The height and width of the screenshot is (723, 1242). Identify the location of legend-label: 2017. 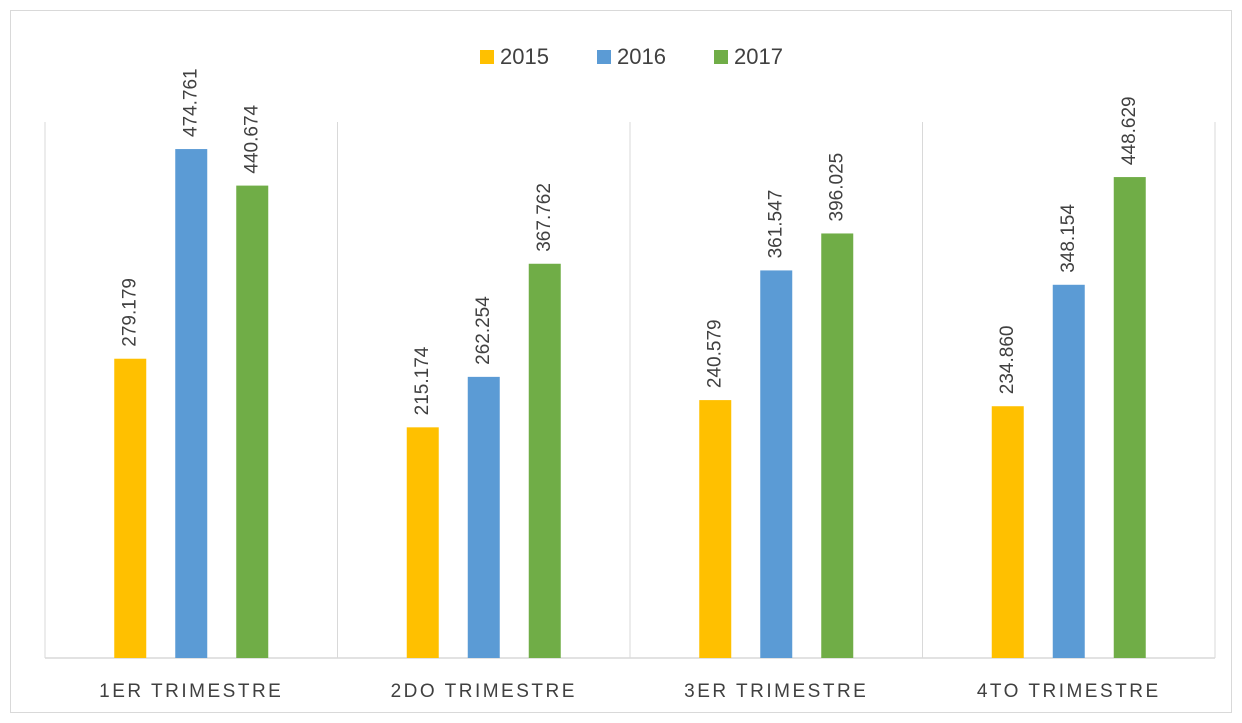
(758, 56).